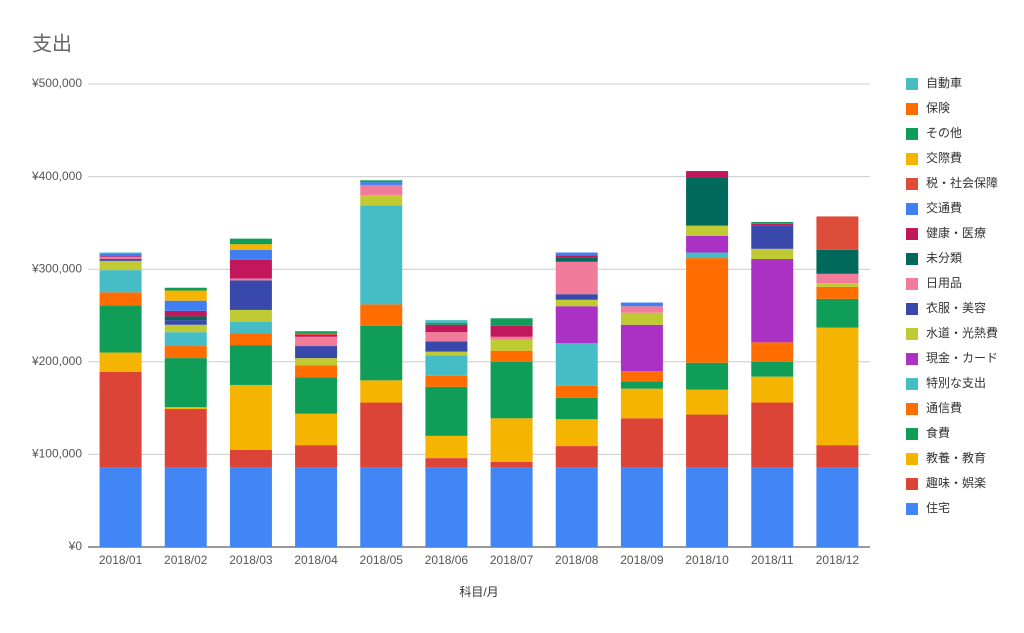 Image resolution: width=1024 pixels, height=633 pixels. I want to click on x-tick-label: 2018/09, so click(642, 560).